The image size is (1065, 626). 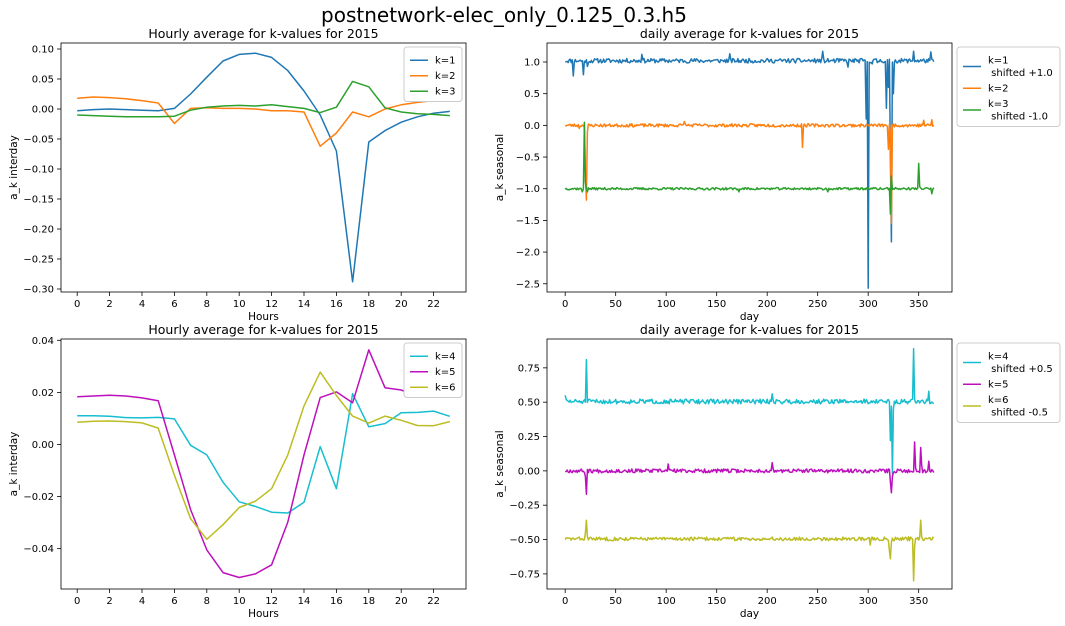 I want to click on x-tick-label: 150, so click(x=716, y=304).